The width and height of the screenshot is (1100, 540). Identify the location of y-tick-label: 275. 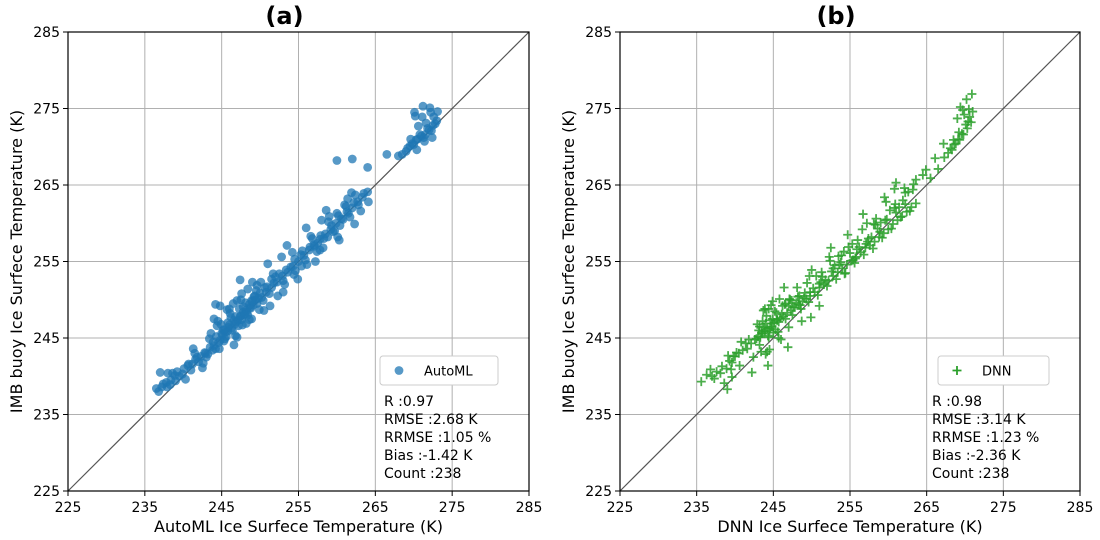
(598, 110).